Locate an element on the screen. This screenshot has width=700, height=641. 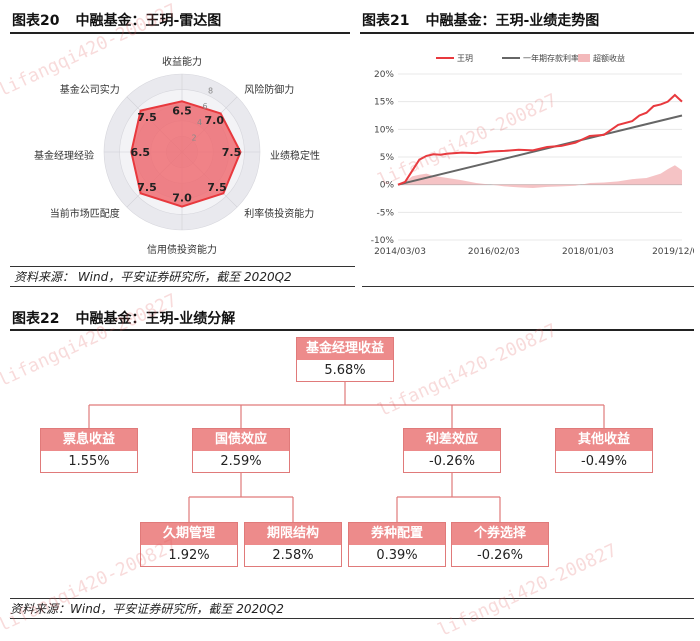
line-chart-deposit-line is located at coordinates (540, 150).